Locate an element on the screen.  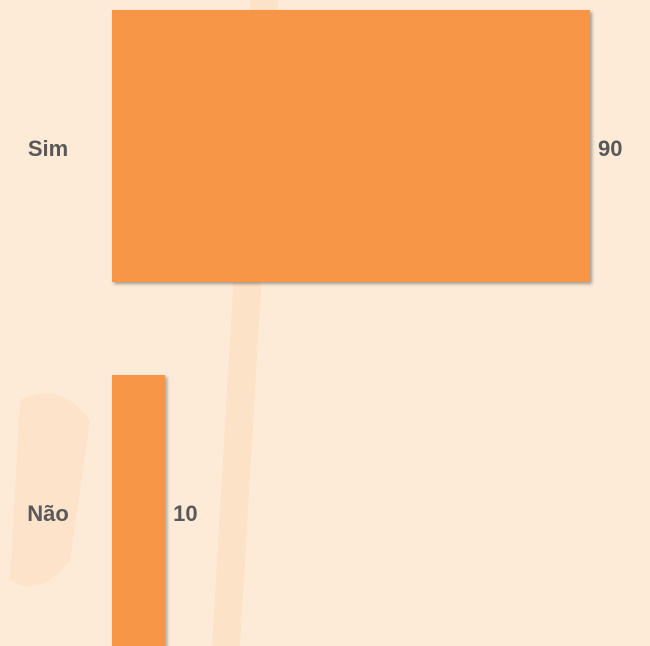
category-label: Não is located at coordinates (48, 513).